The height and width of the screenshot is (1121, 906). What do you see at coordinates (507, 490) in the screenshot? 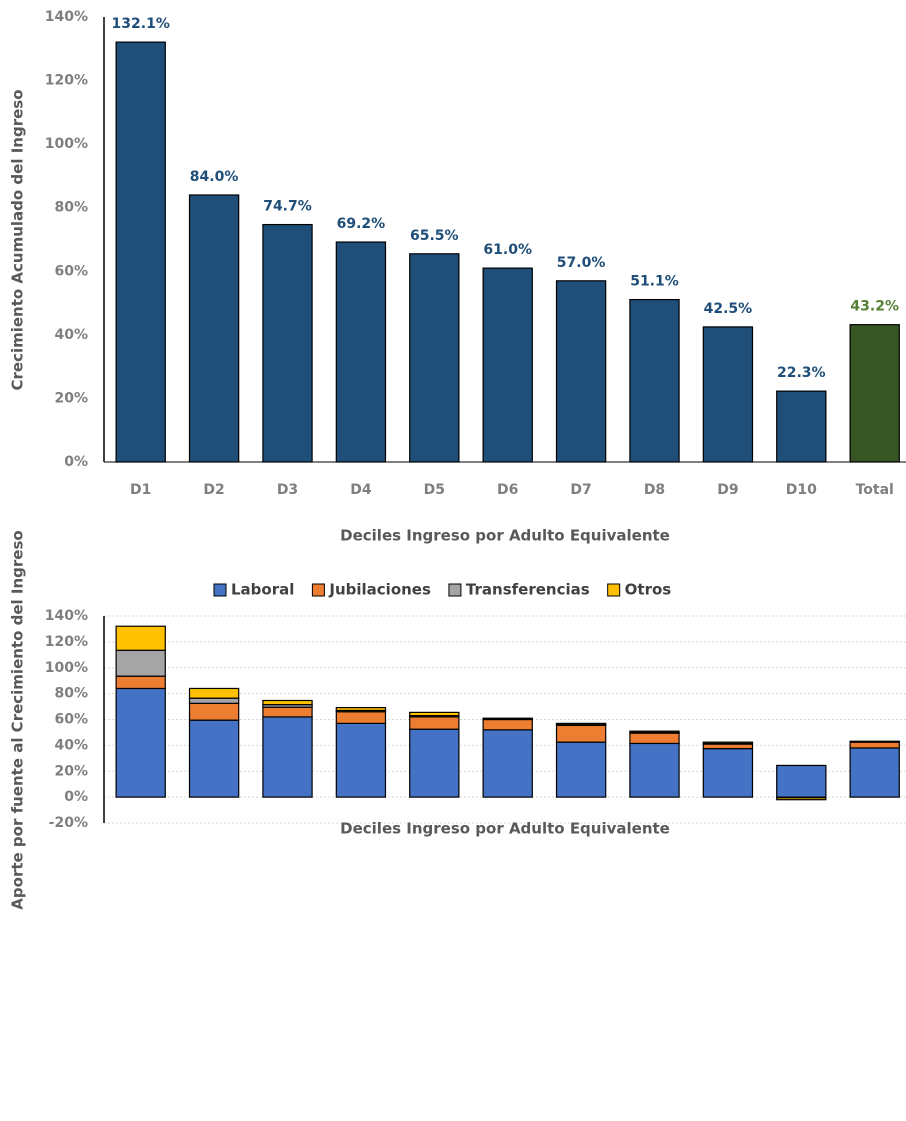
I see `x-tick-label: D6` at bounding box center [507, 490].